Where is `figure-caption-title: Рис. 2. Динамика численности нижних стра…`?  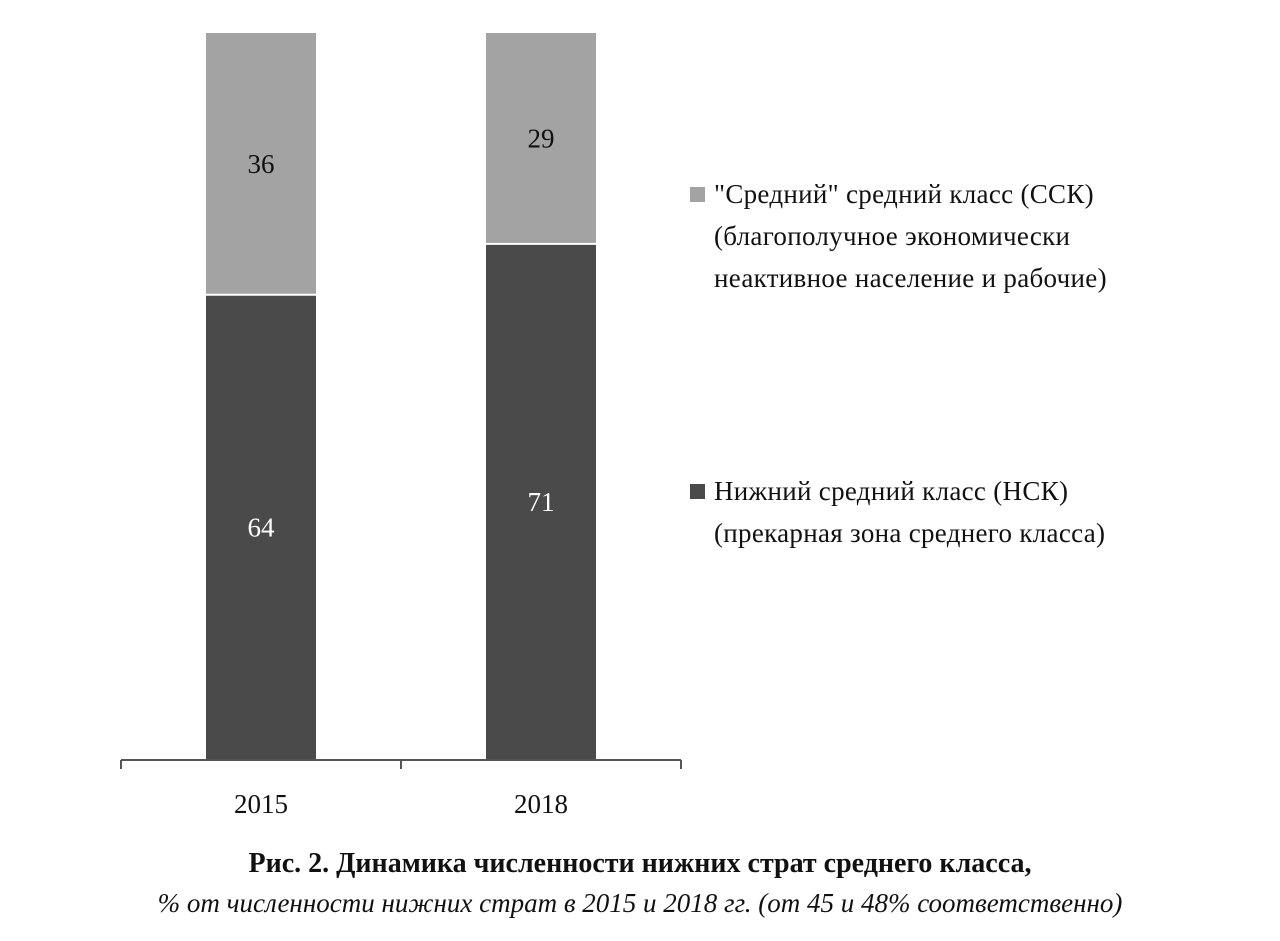 figure-caption-title: Рис. 2. Динамика численности нижних стра… is located at coordinates (640, 863).